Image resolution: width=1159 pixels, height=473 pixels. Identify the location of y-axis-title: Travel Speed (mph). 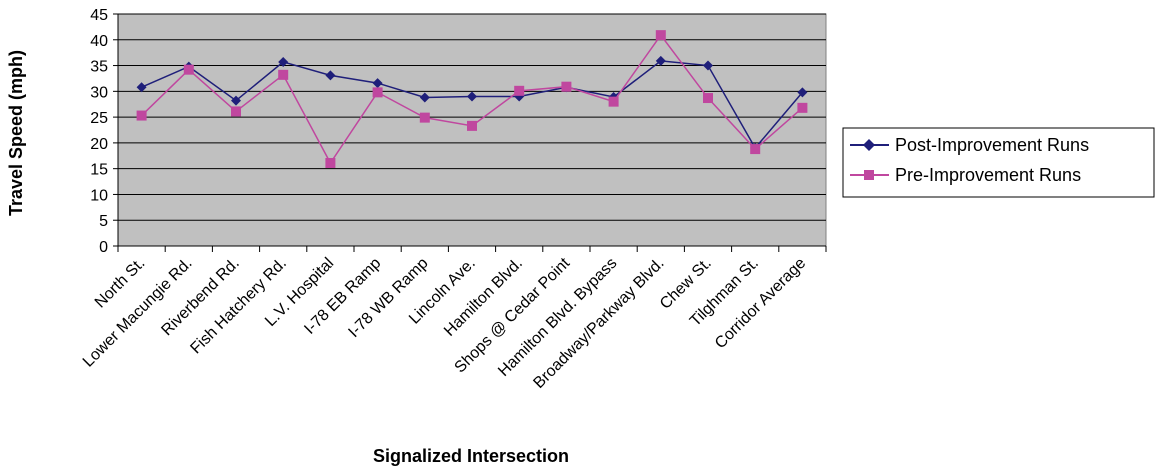
(16, 133).